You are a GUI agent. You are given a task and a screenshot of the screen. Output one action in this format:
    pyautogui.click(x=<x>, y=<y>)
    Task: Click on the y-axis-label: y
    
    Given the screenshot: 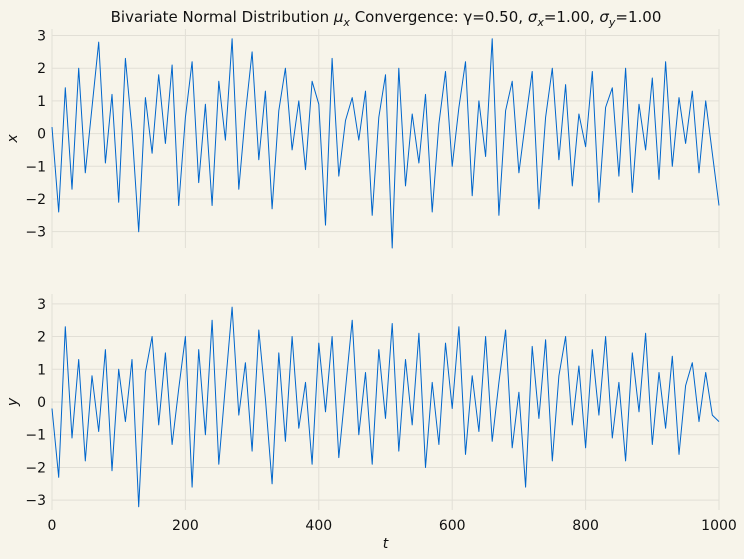 What is the action you would take?
    pyautogui.click(x=13, y=402)
    